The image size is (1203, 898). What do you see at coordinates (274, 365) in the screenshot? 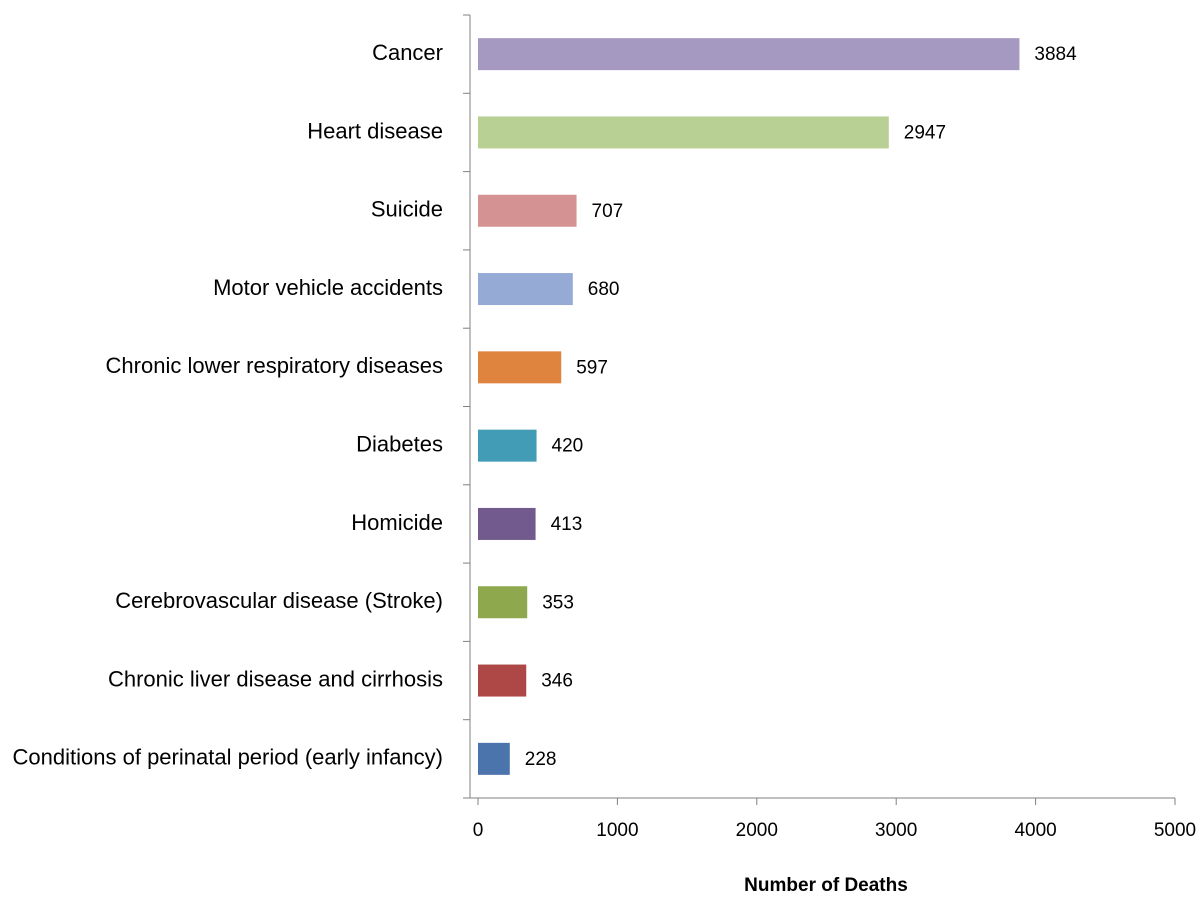
I see `y-tick-label: Chronic lower respiratory diseases` at bounding box center [274, 365].